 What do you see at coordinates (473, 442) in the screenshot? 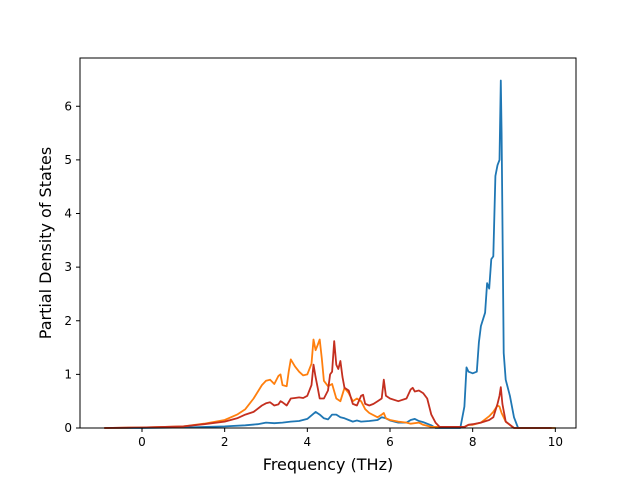
I see `x-tick-label: 8` at bounding box center [473, 442].